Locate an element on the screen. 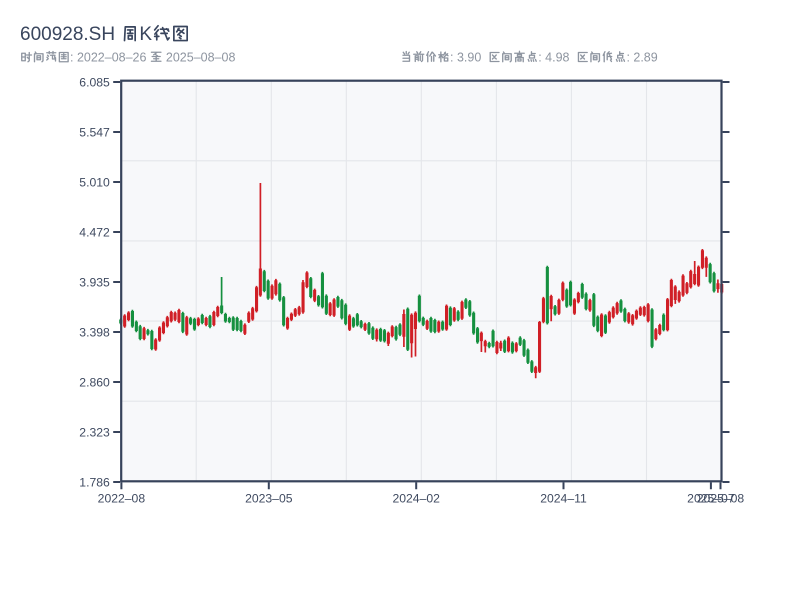 This screenshot has height=600, width=800. svg-text: 3.935 is located at coordinates (94, 282).